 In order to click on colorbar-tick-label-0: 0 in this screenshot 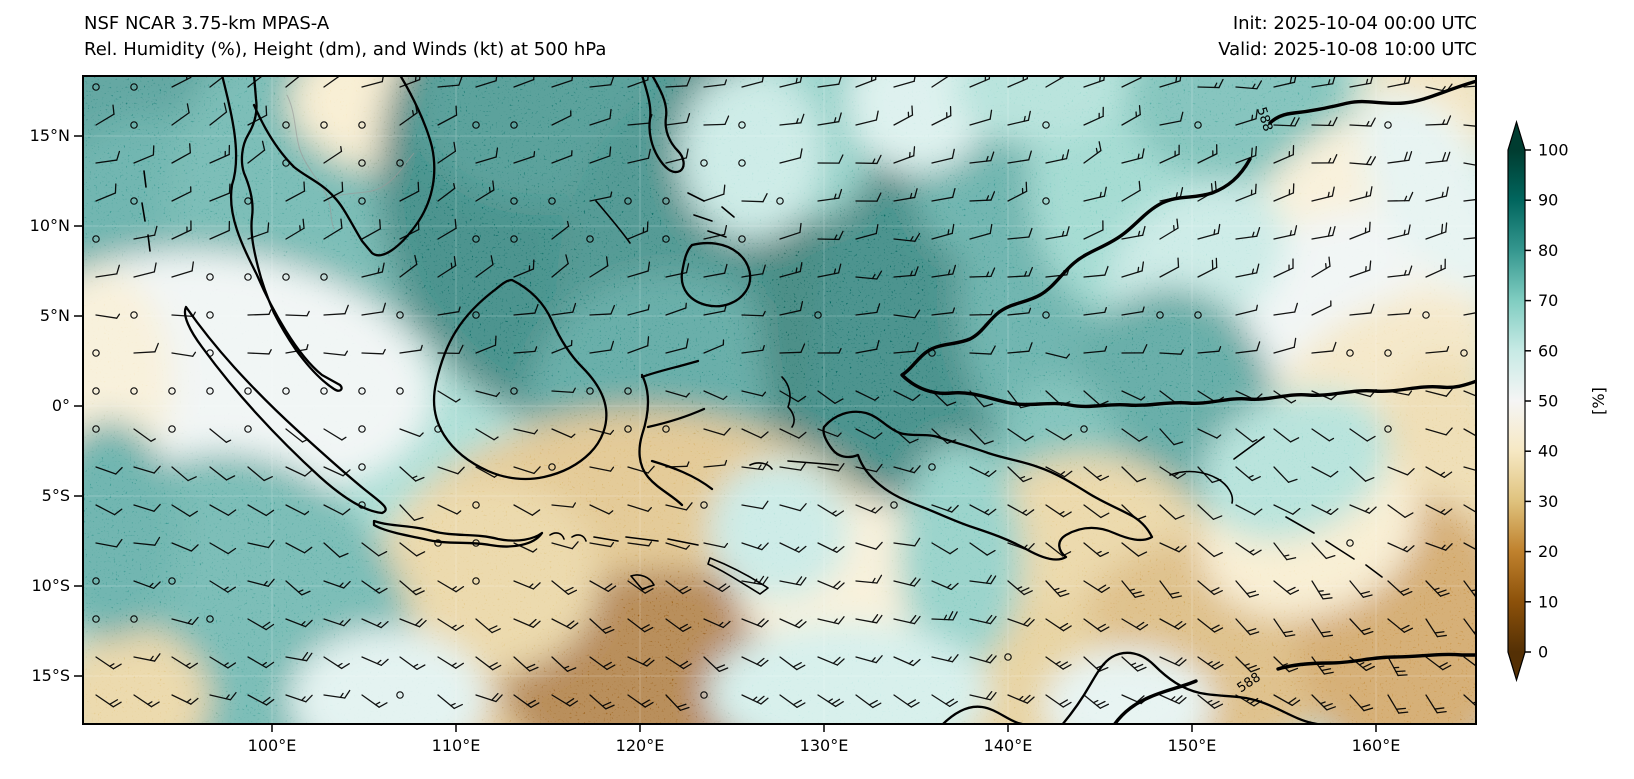, I will do `click(1543, 652)`.